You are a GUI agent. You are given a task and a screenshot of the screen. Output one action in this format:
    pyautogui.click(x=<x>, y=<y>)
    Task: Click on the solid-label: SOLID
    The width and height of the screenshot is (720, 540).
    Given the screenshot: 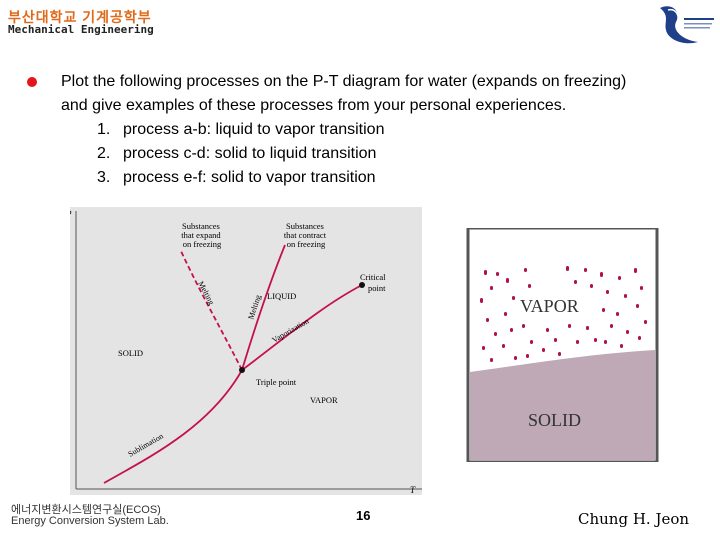 What is the action you would take?
    pyautogui.click(x=554, y=420)
    